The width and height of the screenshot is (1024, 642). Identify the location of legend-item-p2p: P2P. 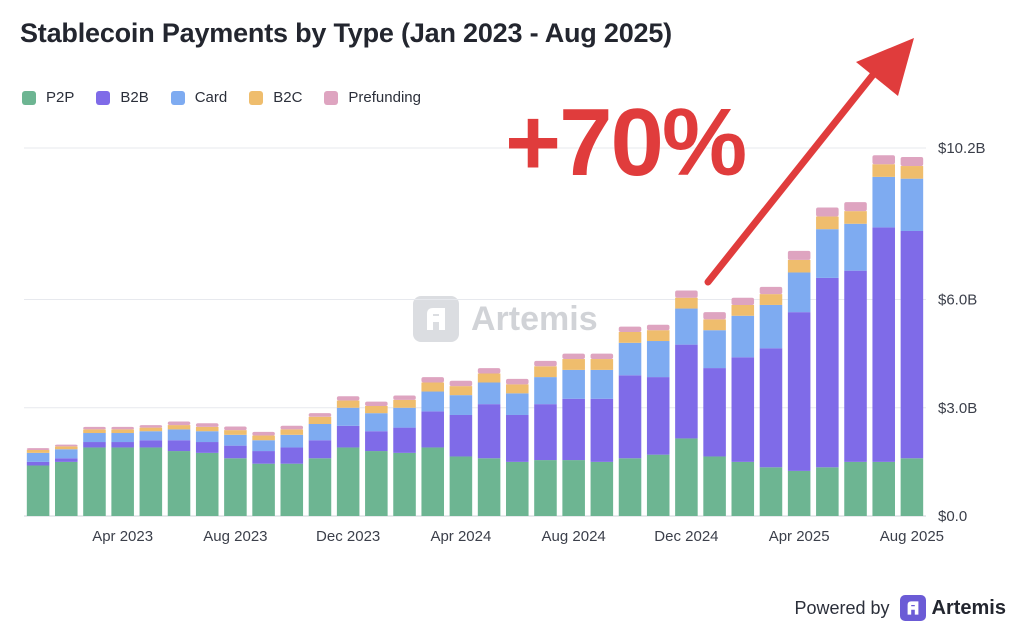
(48, 97).